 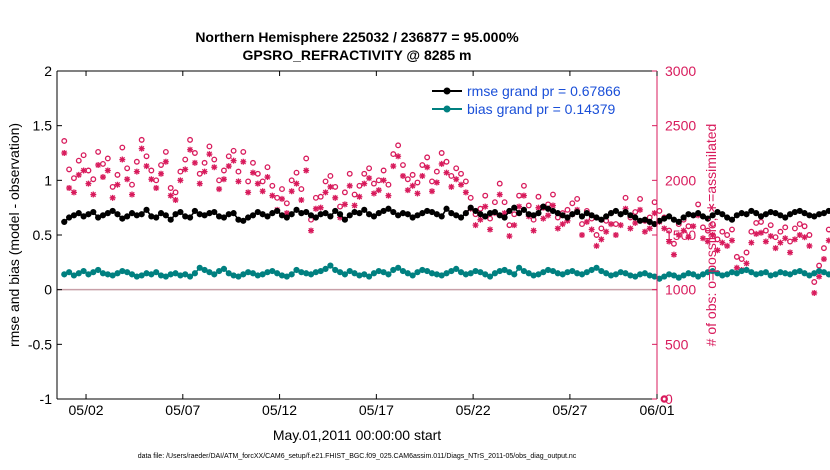 I want to click on y-right-tick-label: 2500, so click(x=680, y=126).